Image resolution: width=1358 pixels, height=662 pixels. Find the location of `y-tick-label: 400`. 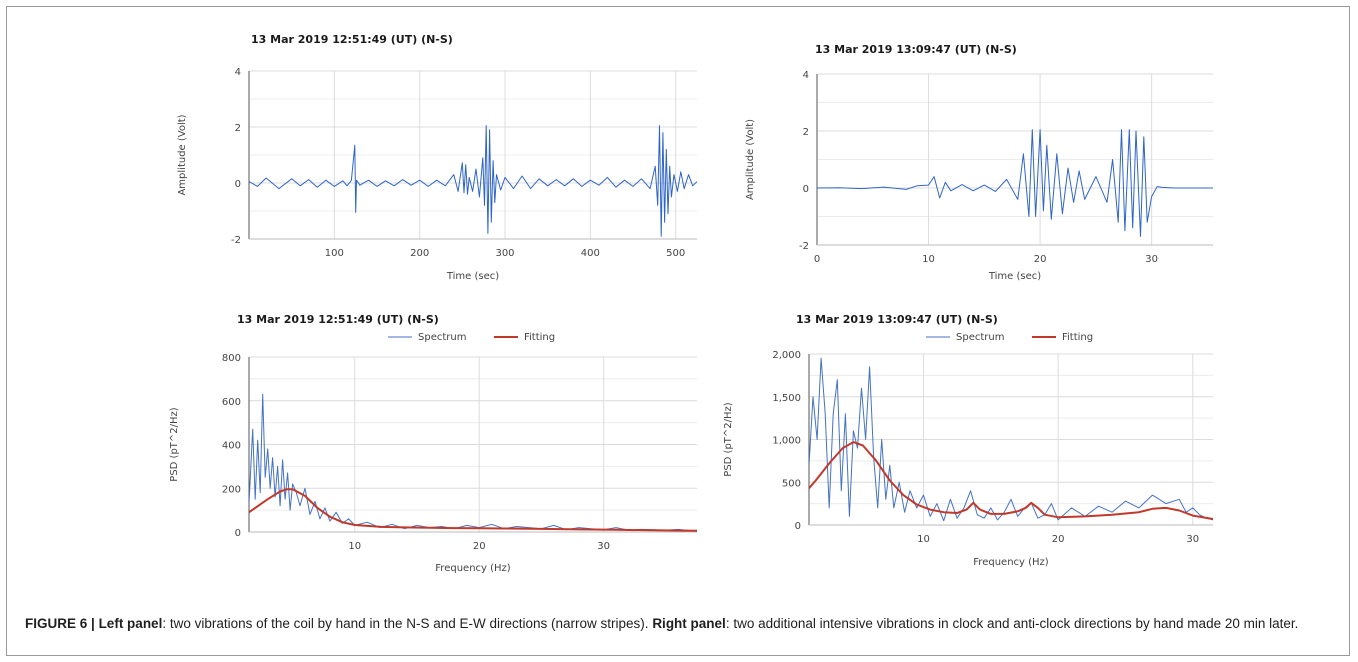

y-tick-label: 400 is located at coordinates (231, 446).